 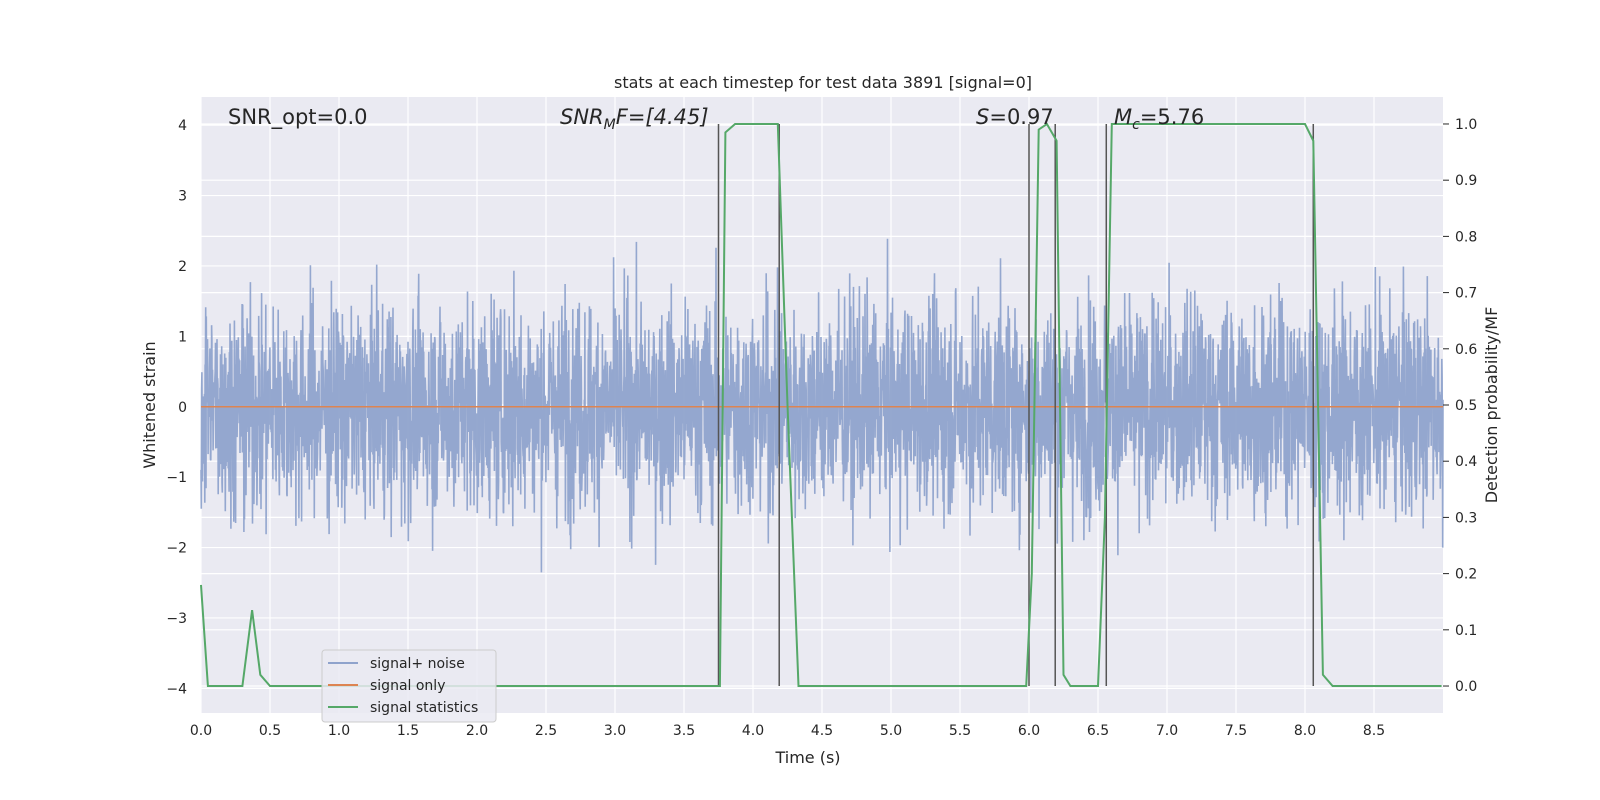 What do you see at coordinates (1466, 462) in the screenshot?
I see `y2-tick-label: 0.4` at bounding box center [1466, 462].